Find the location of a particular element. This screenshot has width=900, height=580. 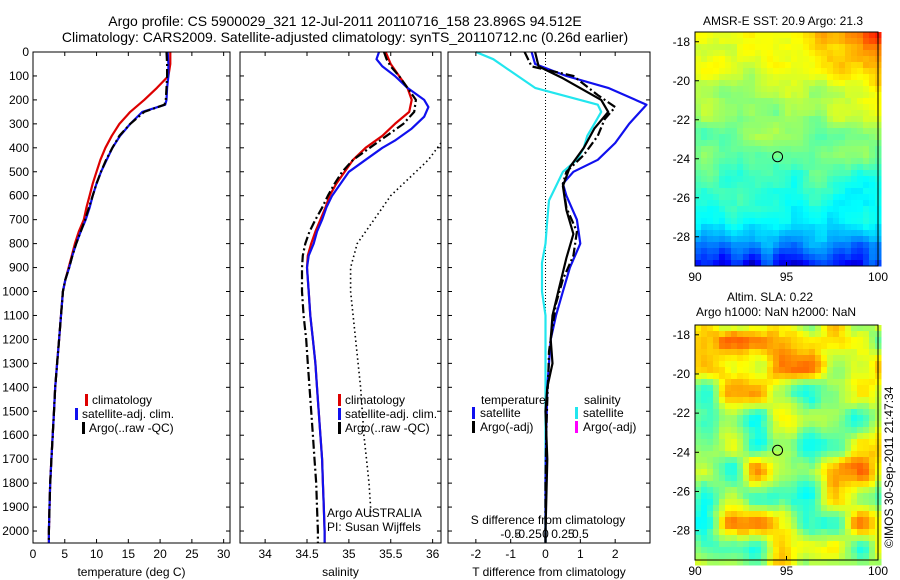

x-tick-label: 1 is located at coordinates (580, 554).